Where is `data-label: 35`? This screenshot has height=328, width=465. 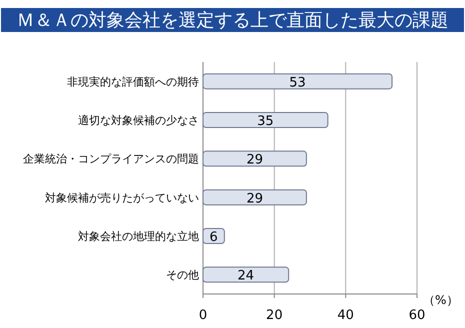
data-label: 35 is located at coordinates (265, 121).